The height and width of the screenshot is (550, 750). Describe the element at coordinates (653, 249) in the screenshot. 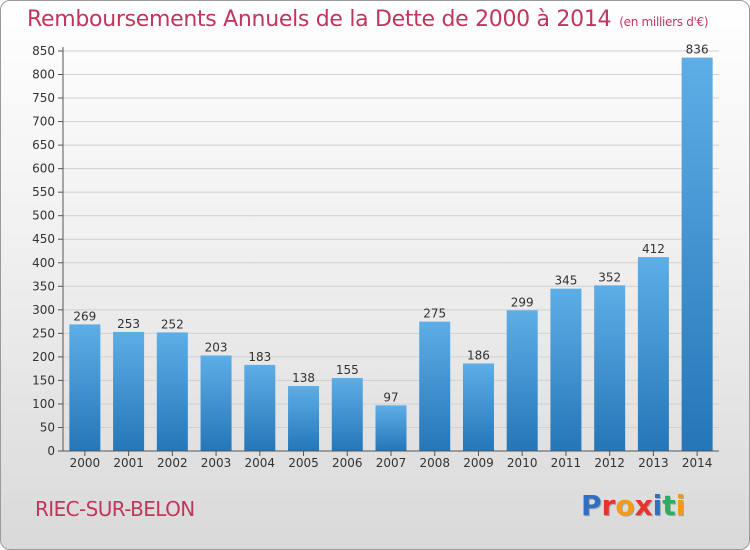

I see `bar-value-label: 412` at that location.